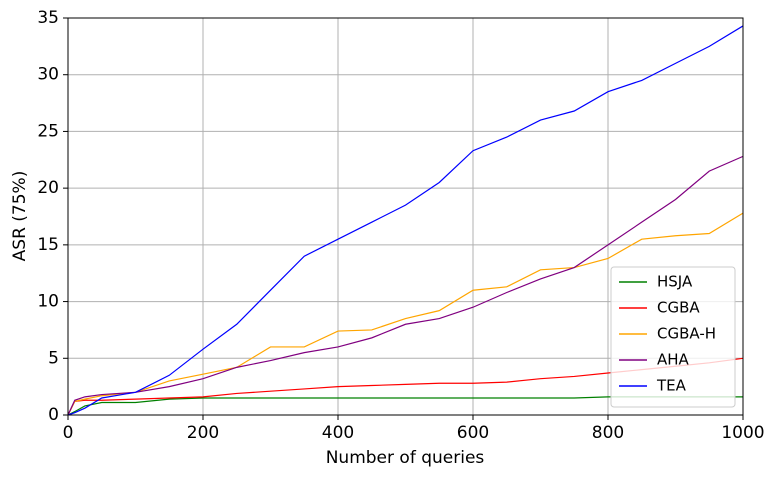 This screenshot has height=478, width=777. What do you see at coordinates (675, 282) in the screenshot?
I see `legend-label: HSJA` at bounding box center [675, 282].